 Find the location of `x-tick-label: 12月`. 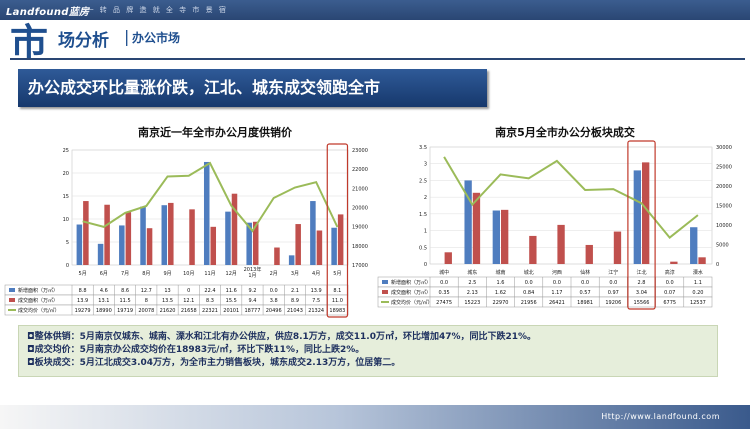

x-tick-label: 12月 is located at coordinates (231, 274).